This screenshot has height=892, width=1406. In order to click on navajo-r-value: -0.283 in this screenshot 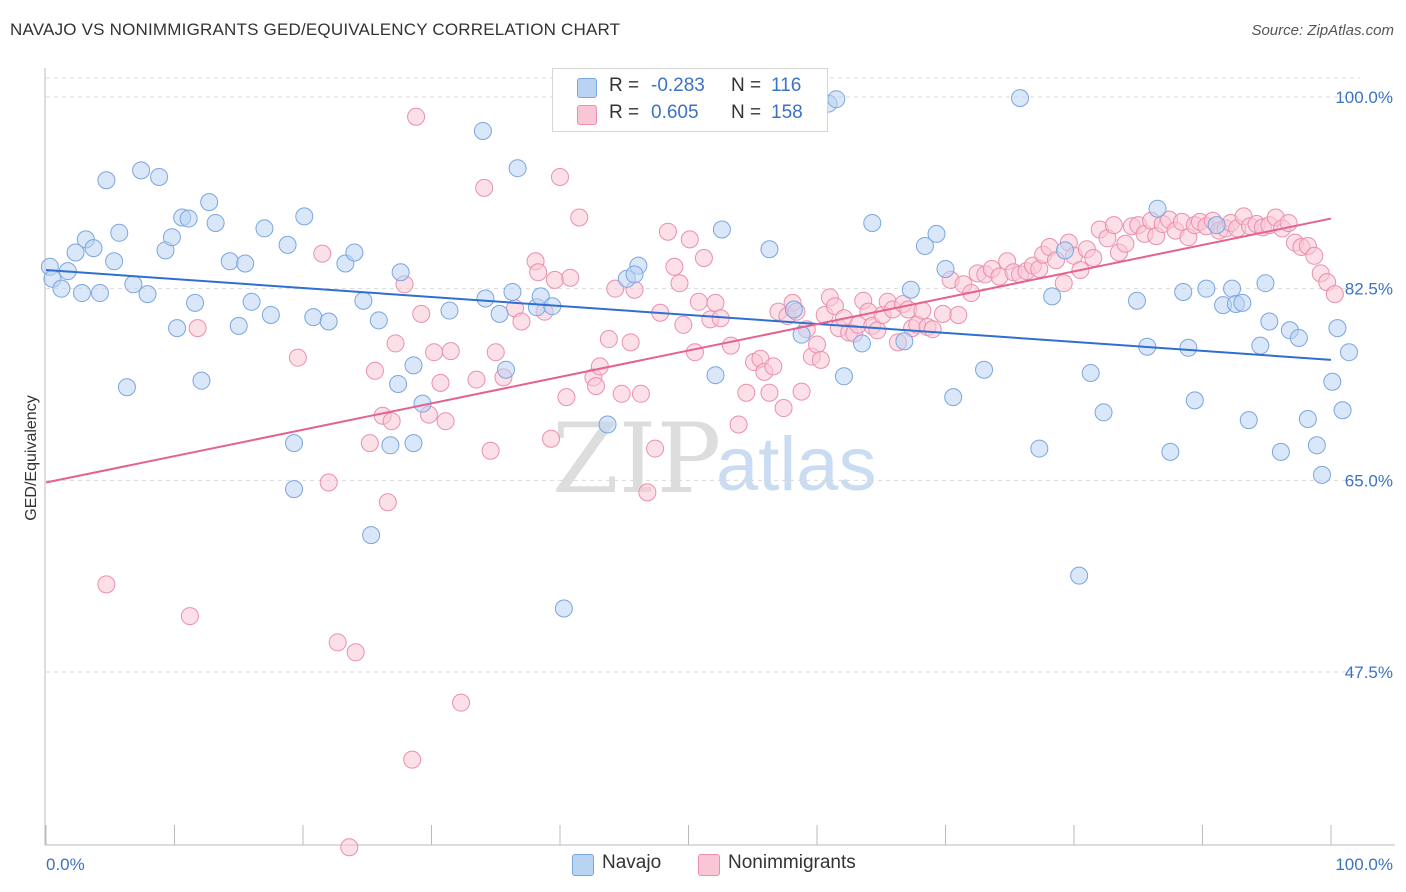, I will do `click(678, 85)`.